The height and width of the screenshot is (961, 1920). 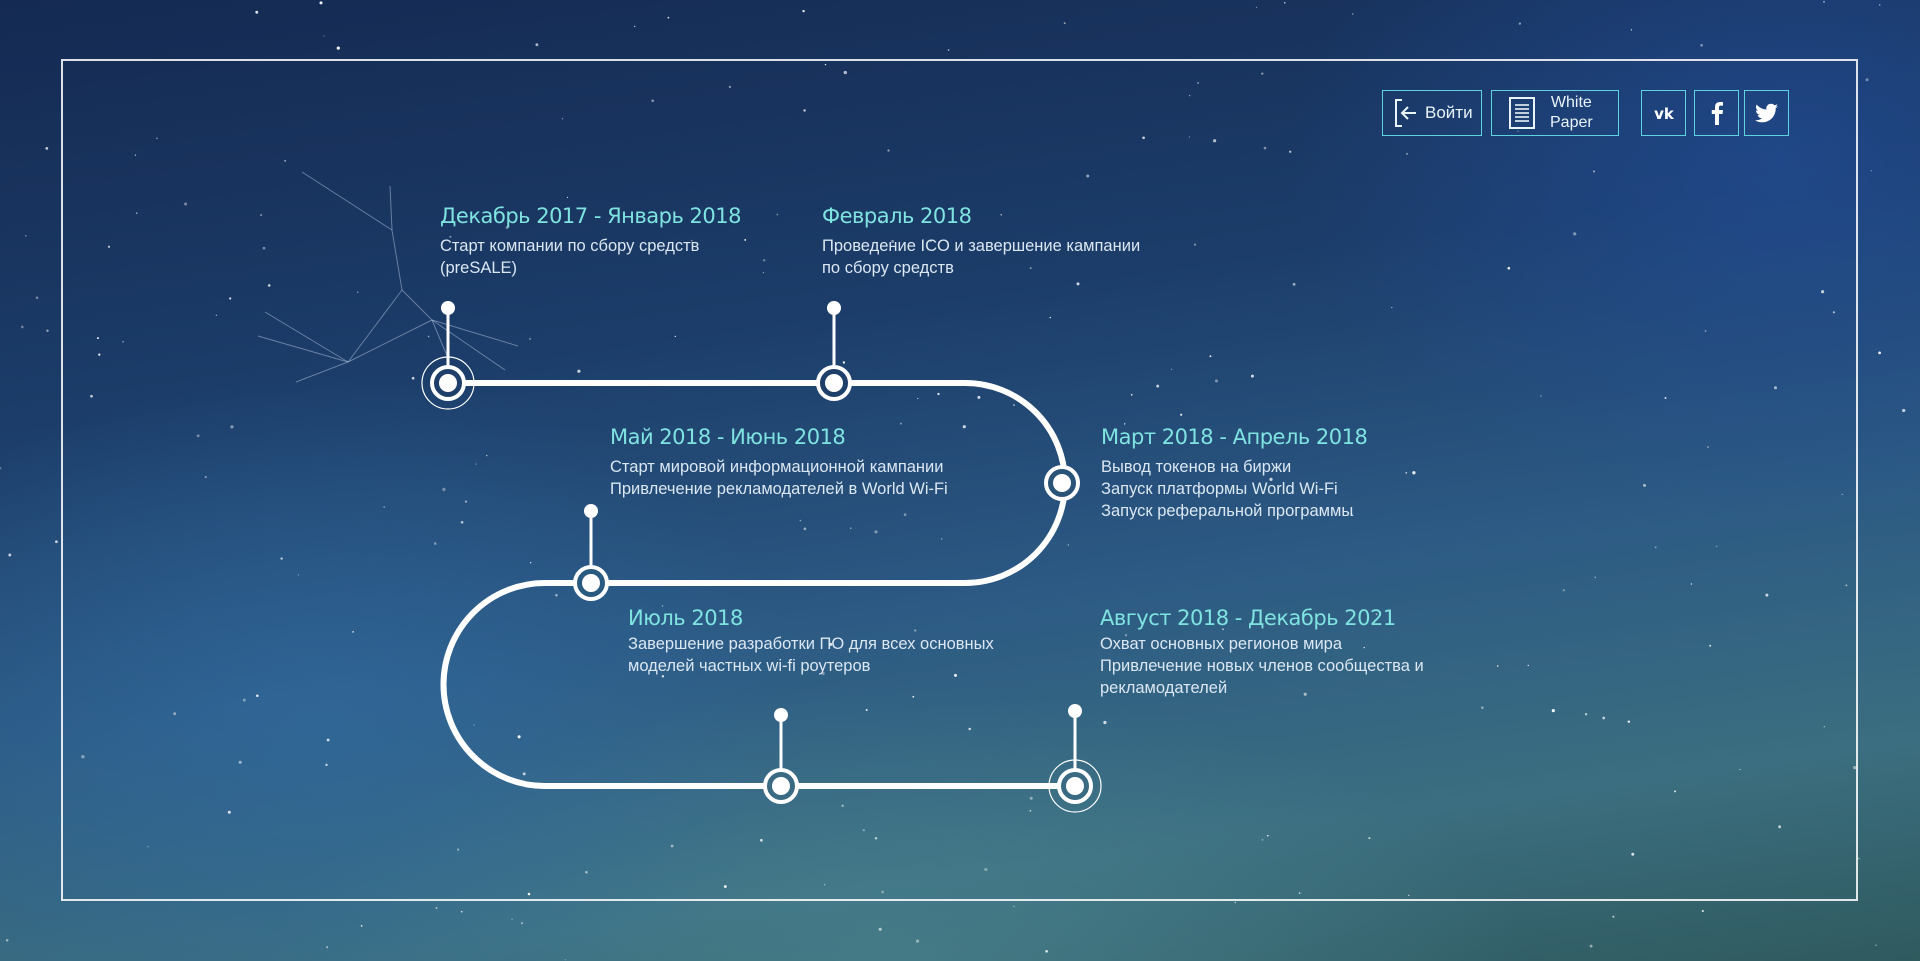 What do you see at coordinates (749, 666) in the screenshot?
I see `milestone-text: моделей частных wi-fi роутеров` at bounding box center [749, 666].